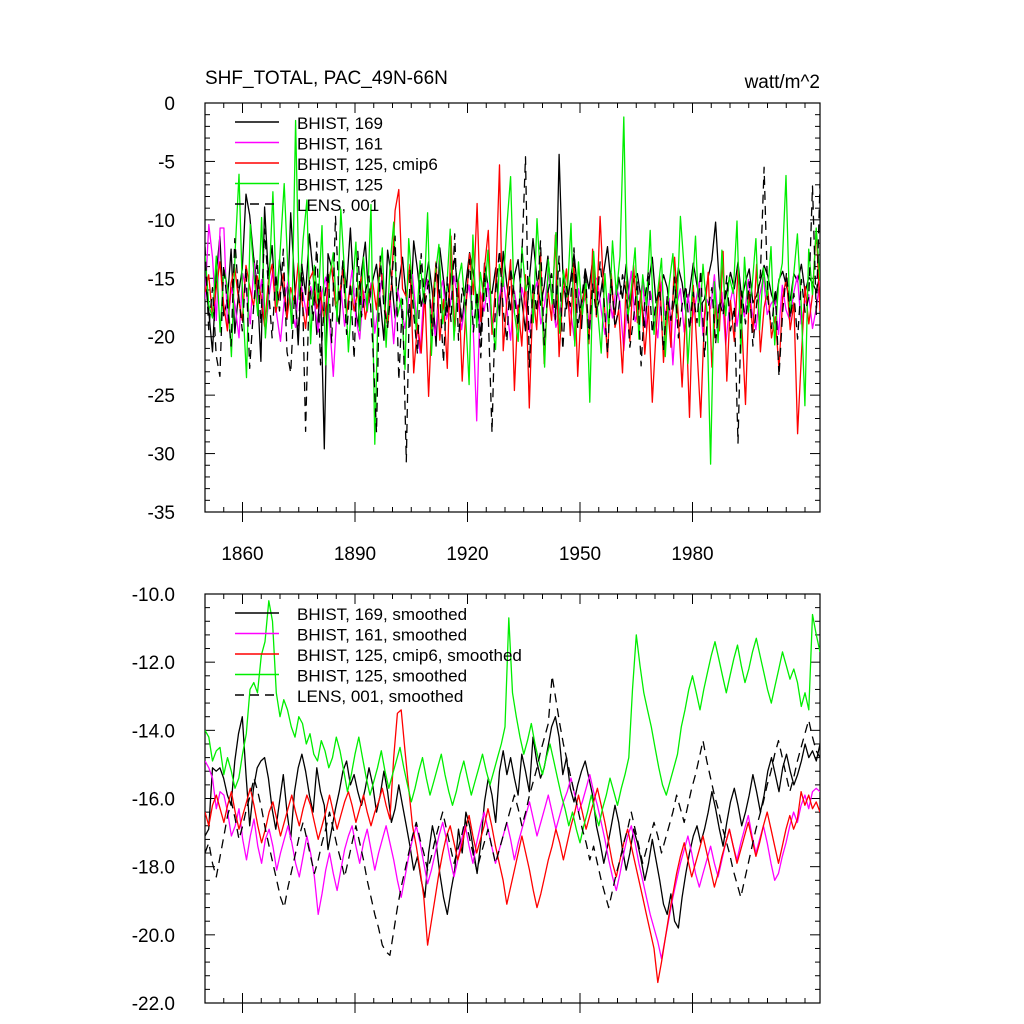 Image resolution: width=1024 pixels, height=1024 pixels. Describe the element at coordinates (153, 936) in the screenshot. I see `y-tick-label: -20.0` at that location.